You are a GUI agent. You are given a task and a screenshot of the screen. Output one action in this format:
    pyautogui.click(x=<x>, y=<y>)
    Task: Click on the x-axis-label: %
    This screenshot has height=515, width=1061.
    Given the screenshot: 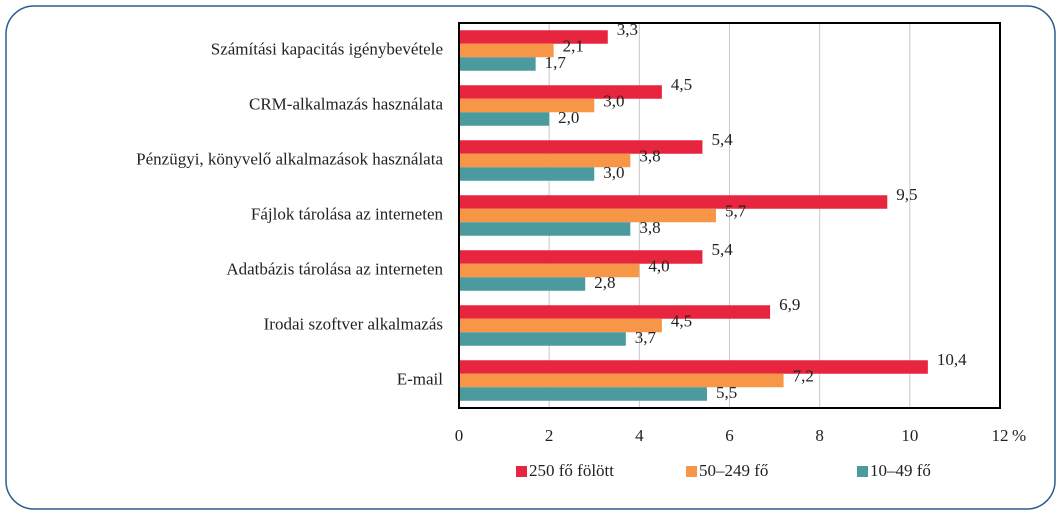 What is the action you would take?
    pyautogui.click(x=1019, y=435)
    